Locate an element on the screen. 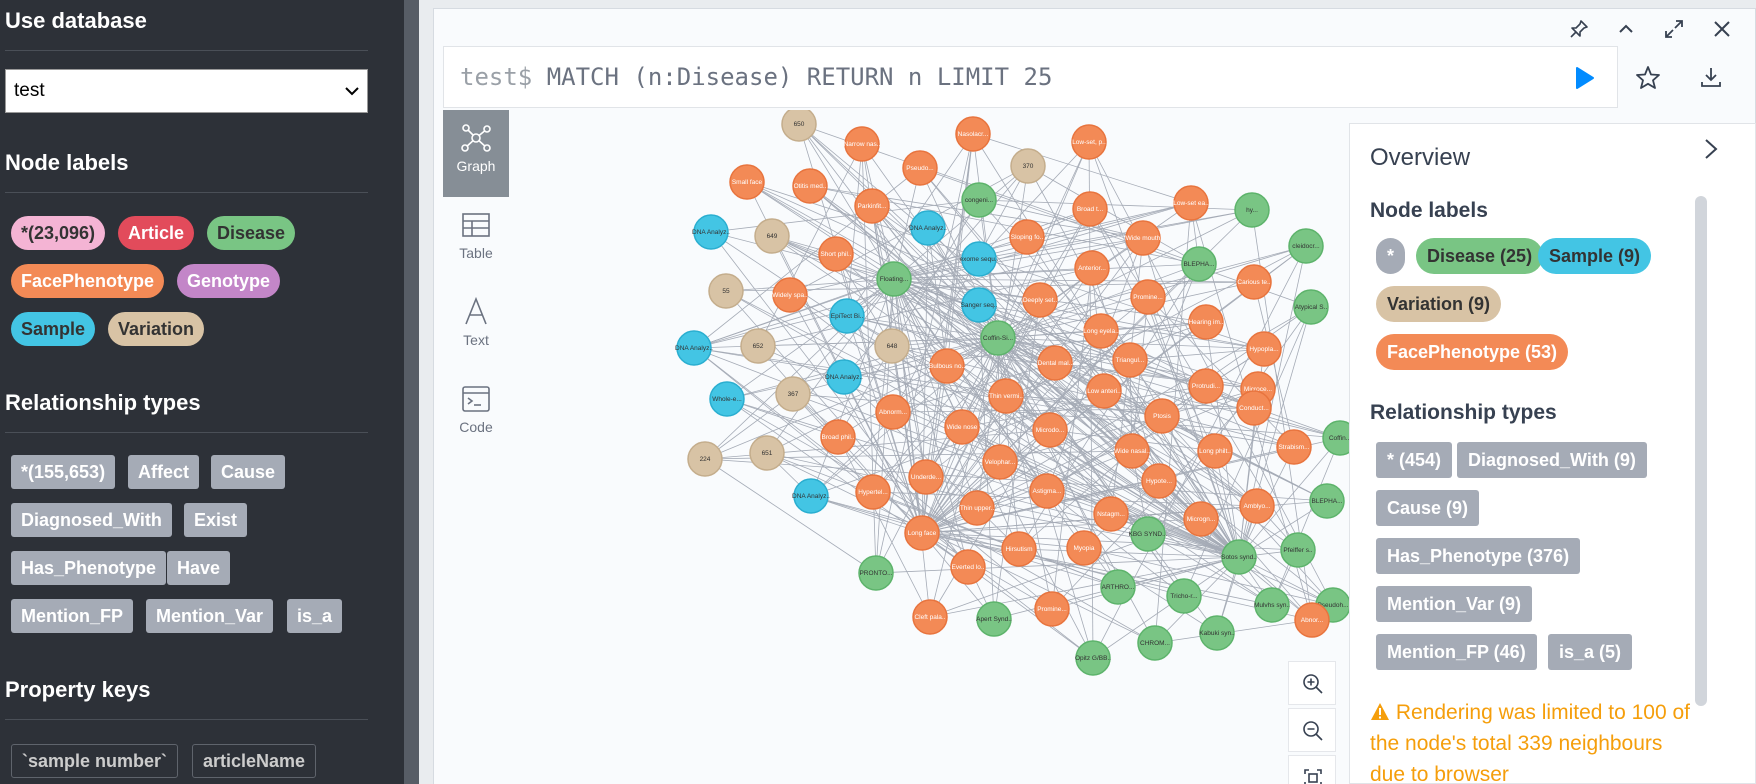 The image size is (1756, 784). overview-relationship-chip: Cause (9) is located at coordinates (1428, 508).